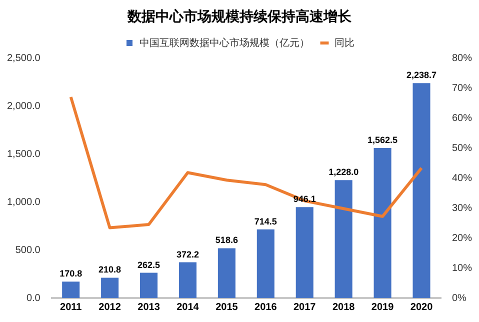 The image size is (479, 322). What do you see at coordinates (383, 139) in the screenshot?
I see `data-label: 1,562.5` at bounding box center [383, 139].